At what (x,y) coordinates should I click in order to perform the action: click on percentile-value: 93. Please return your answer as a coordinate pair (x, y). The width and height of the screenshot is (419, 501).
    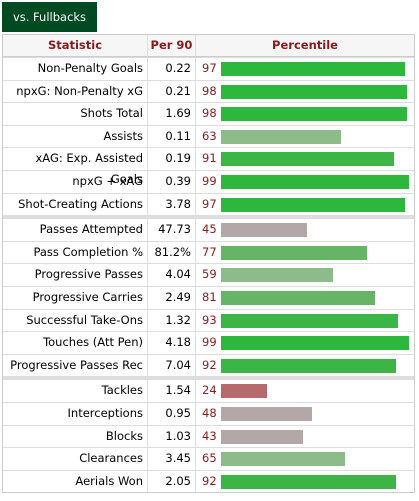
    Looking at the image, I should click on (209, 319).